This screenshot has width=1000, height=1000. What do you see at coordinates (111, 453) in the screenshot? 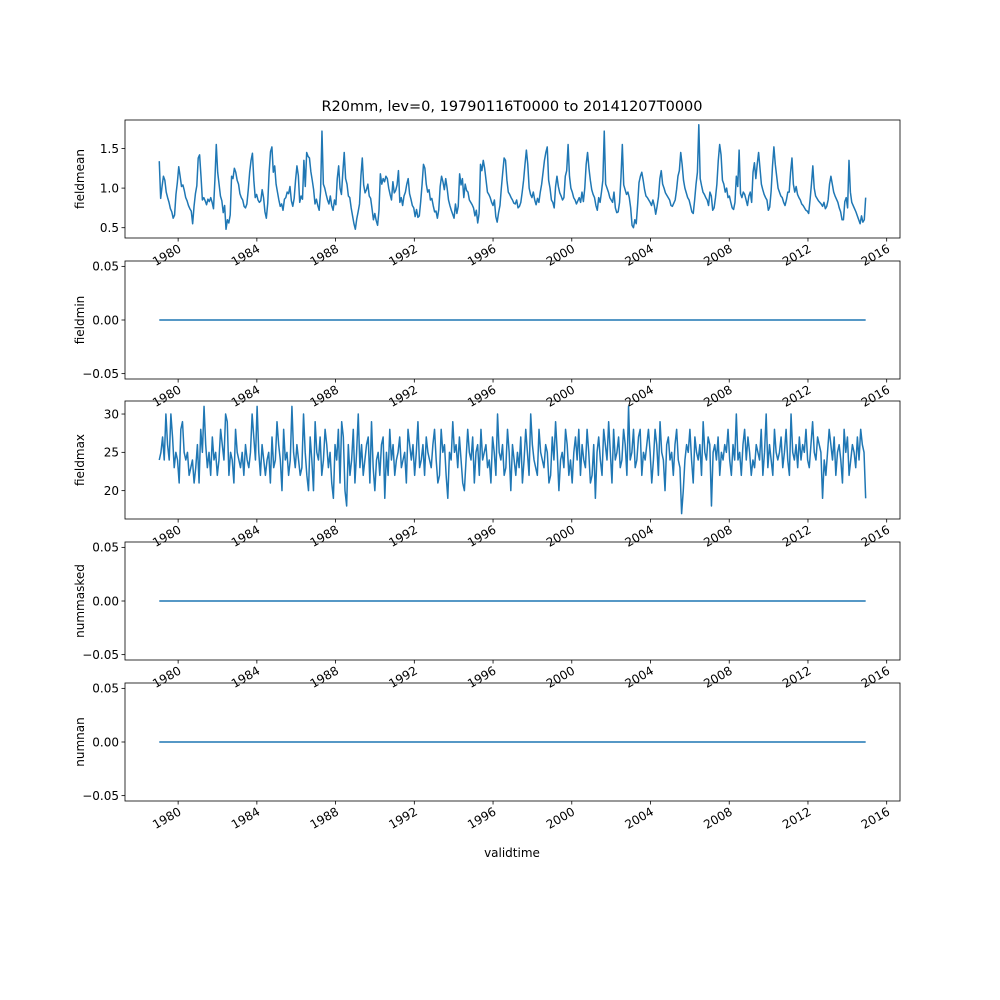
I see `y-tick-label: 25` at bounding box center [111, 453].